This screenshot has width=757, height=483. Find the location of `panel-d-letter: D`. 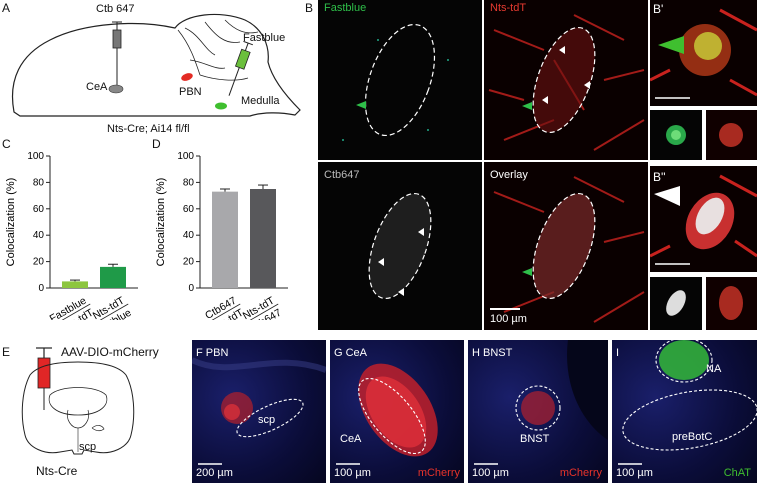

panel-d-letter: D is located at coordinates (156, 144).